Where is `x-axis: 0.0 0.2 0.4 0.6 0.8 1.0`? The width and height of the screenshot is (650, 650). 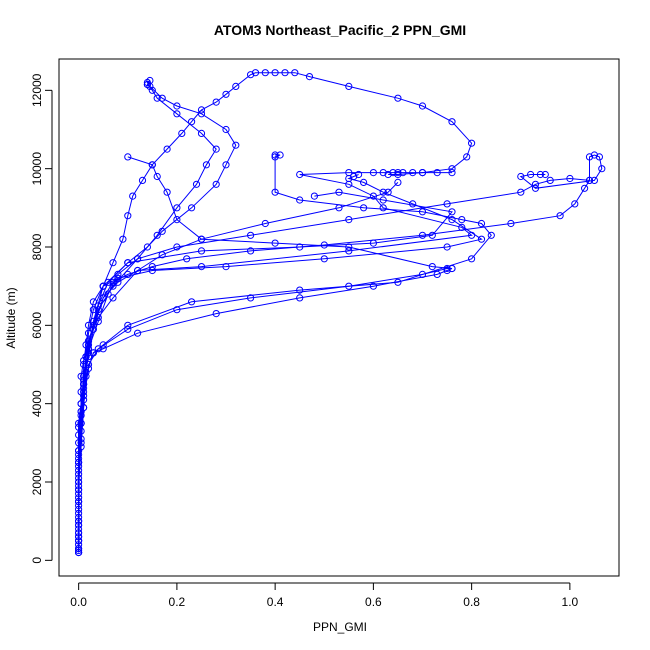 x-axis: 0.0 0.2 0.4 0.6 0.8 1.0 is located at coordinates (324, 595).